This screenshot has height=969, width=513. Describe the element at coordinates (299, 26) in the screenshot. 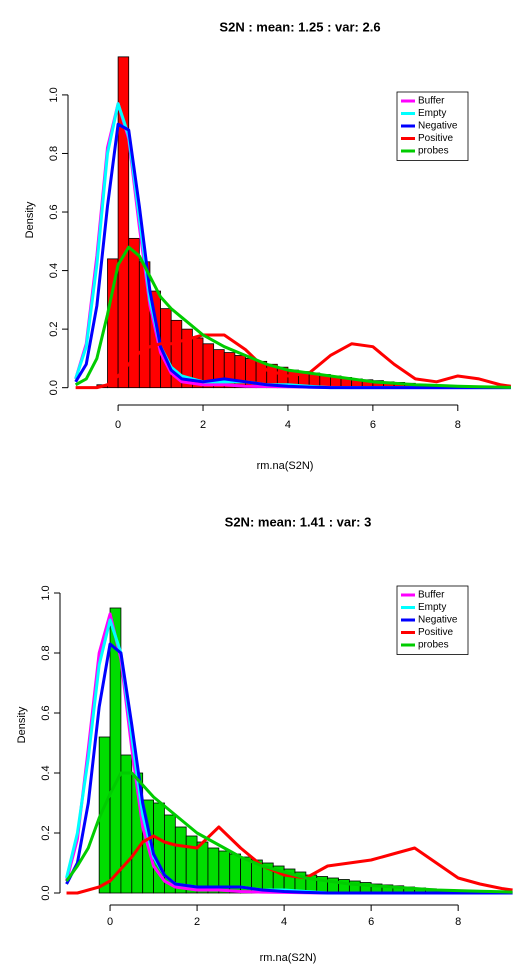

I see `chart-title: S2N : mean: 1.25 : var: 2.6` at that location.